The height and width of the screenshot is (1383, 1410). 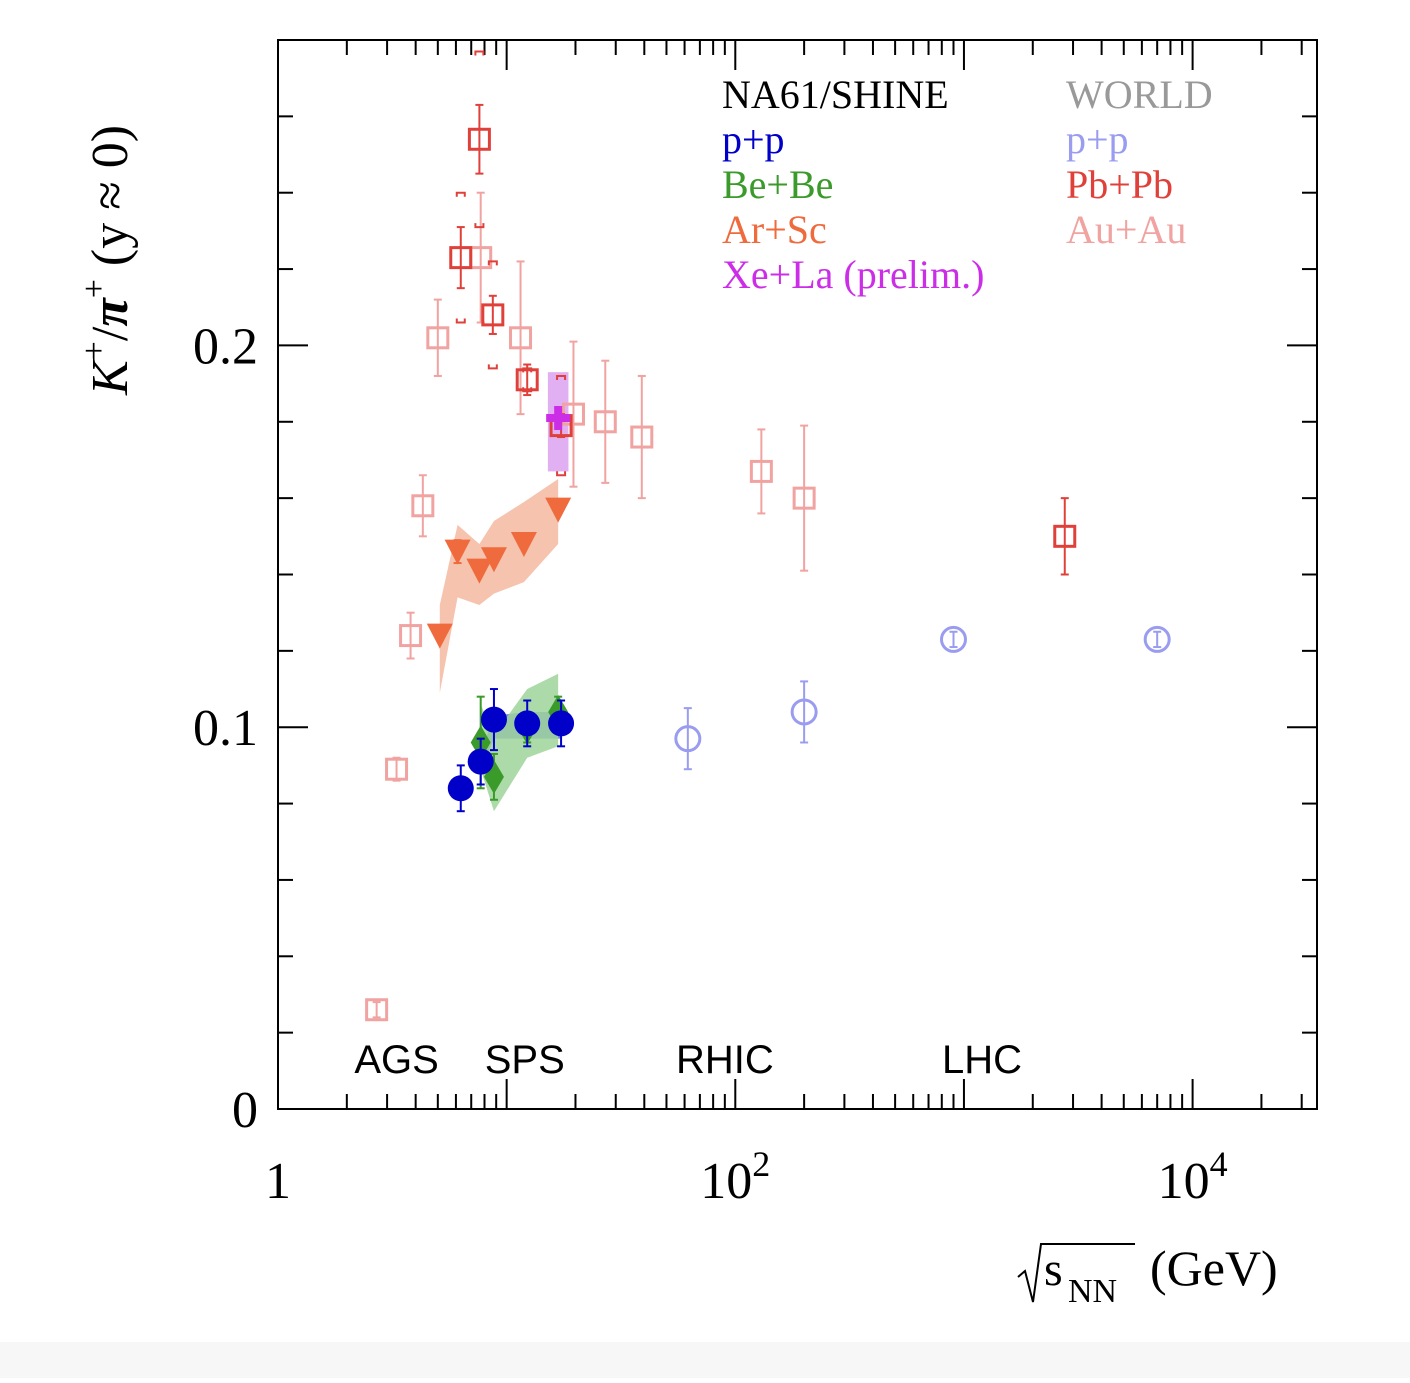 I want to click on x-tick-label: 10², so click(x=735, y=1177).